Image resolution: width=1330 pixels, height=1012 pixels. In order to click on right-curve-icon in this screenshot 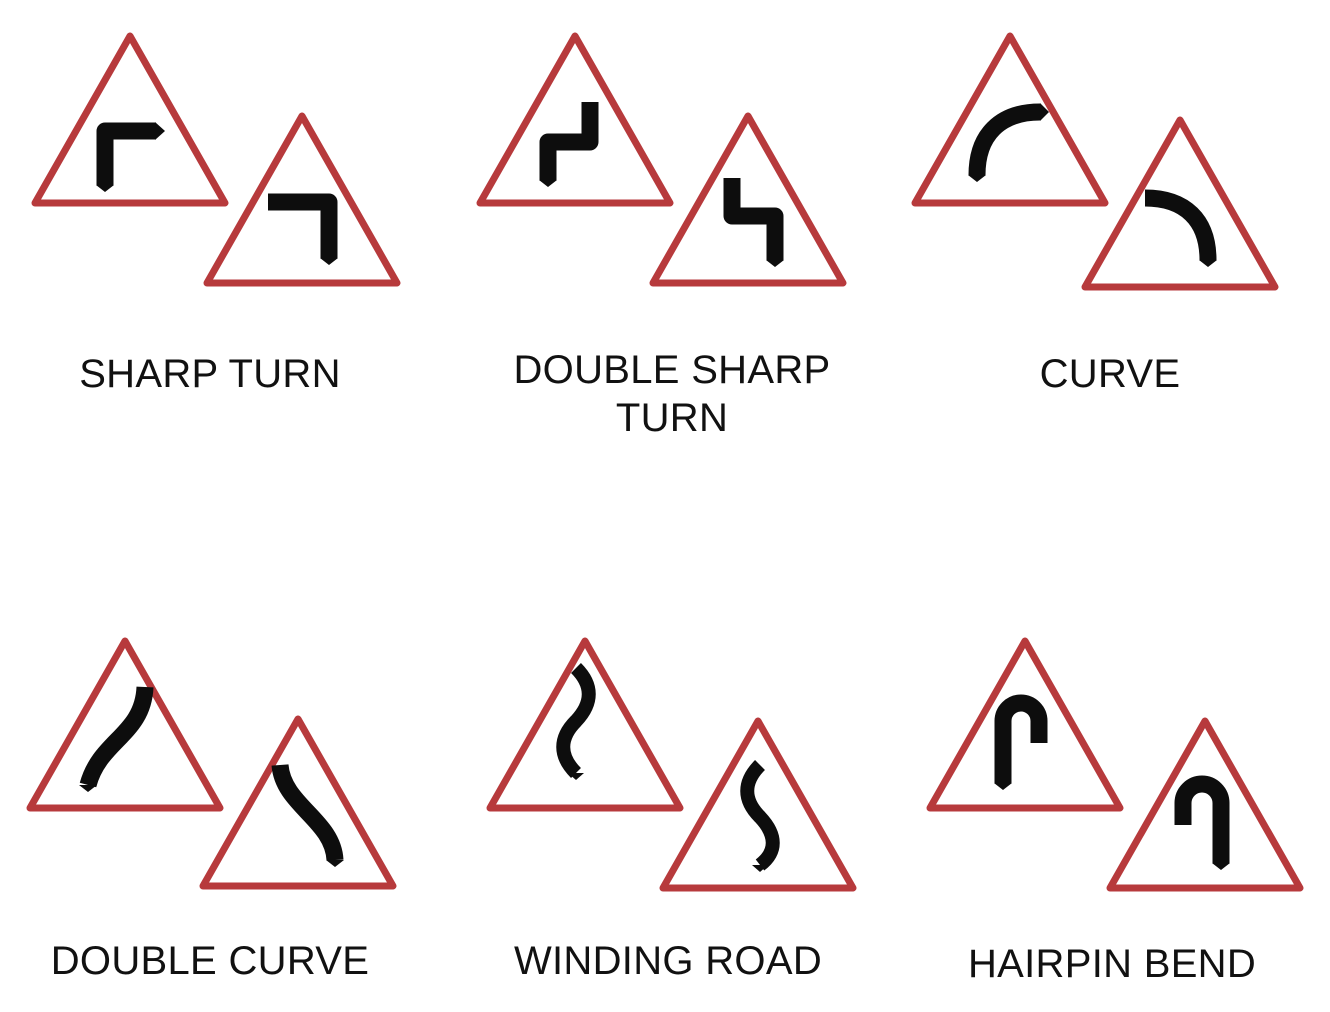, I will do `click(1008, 142)`.